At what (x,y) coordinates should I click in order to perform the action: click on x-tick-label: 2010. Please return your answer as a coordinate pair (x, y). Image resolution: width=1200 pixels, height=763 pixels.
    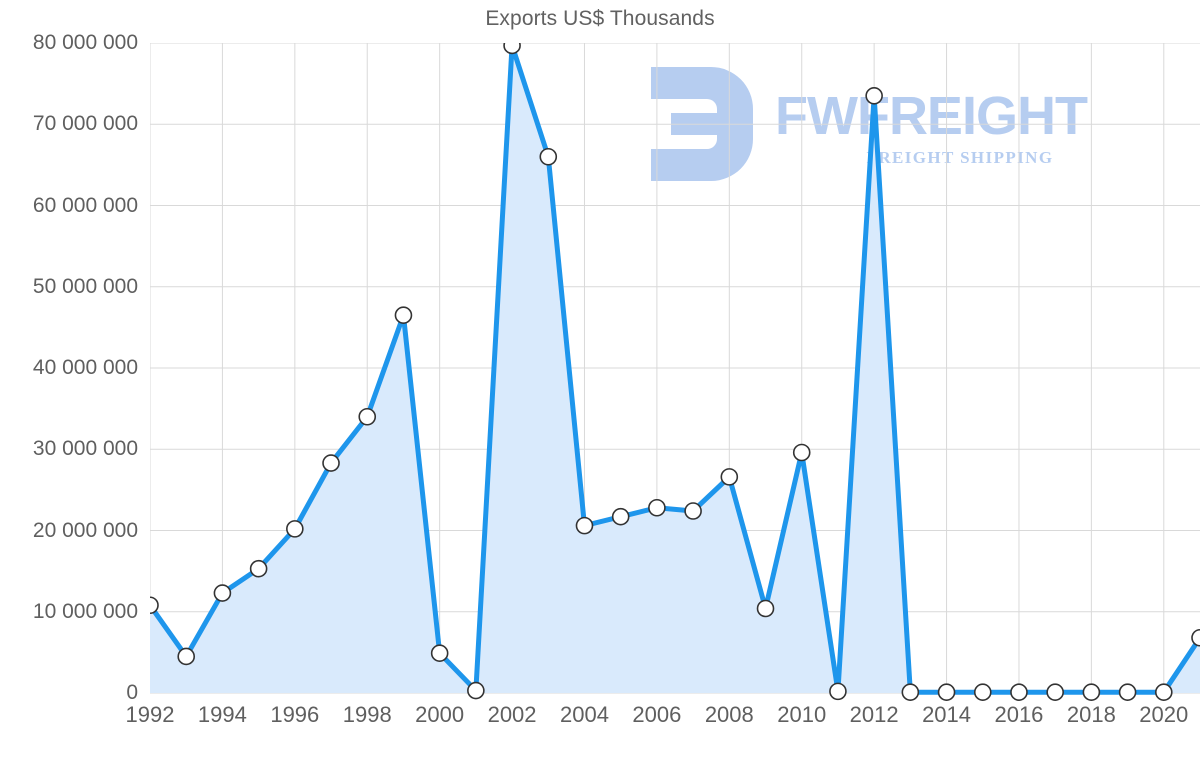
    Looking at the image, I should click on (802, 714).